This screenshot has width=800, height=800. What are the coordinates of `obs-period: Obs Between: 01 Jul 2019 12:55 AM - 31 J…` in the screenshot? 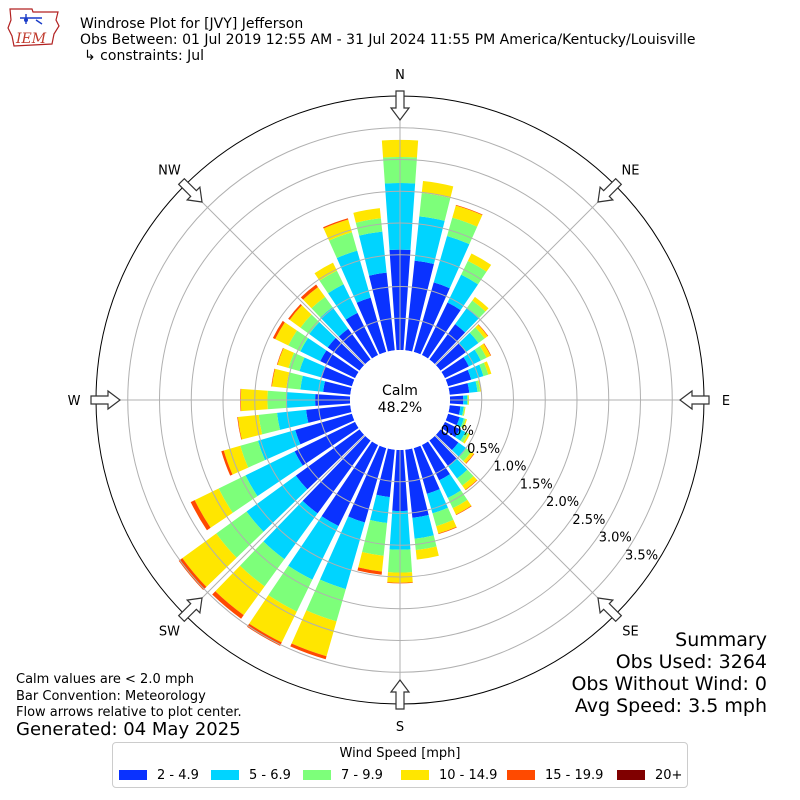 It's located at (388, 40).